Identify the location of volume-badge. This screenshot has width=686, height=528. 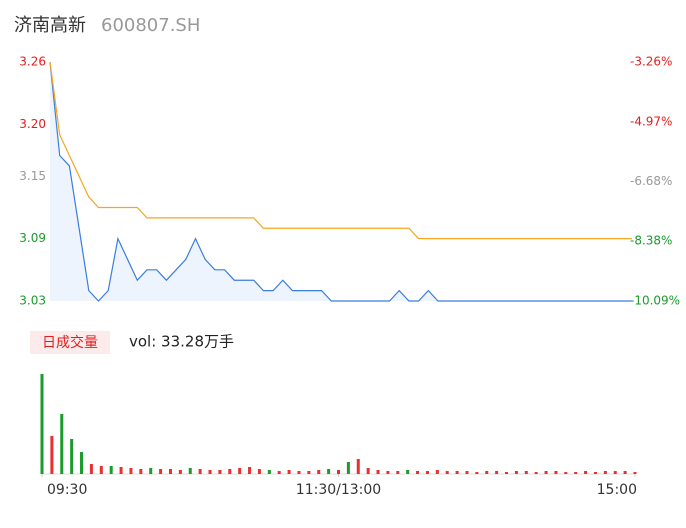
(70, 342).